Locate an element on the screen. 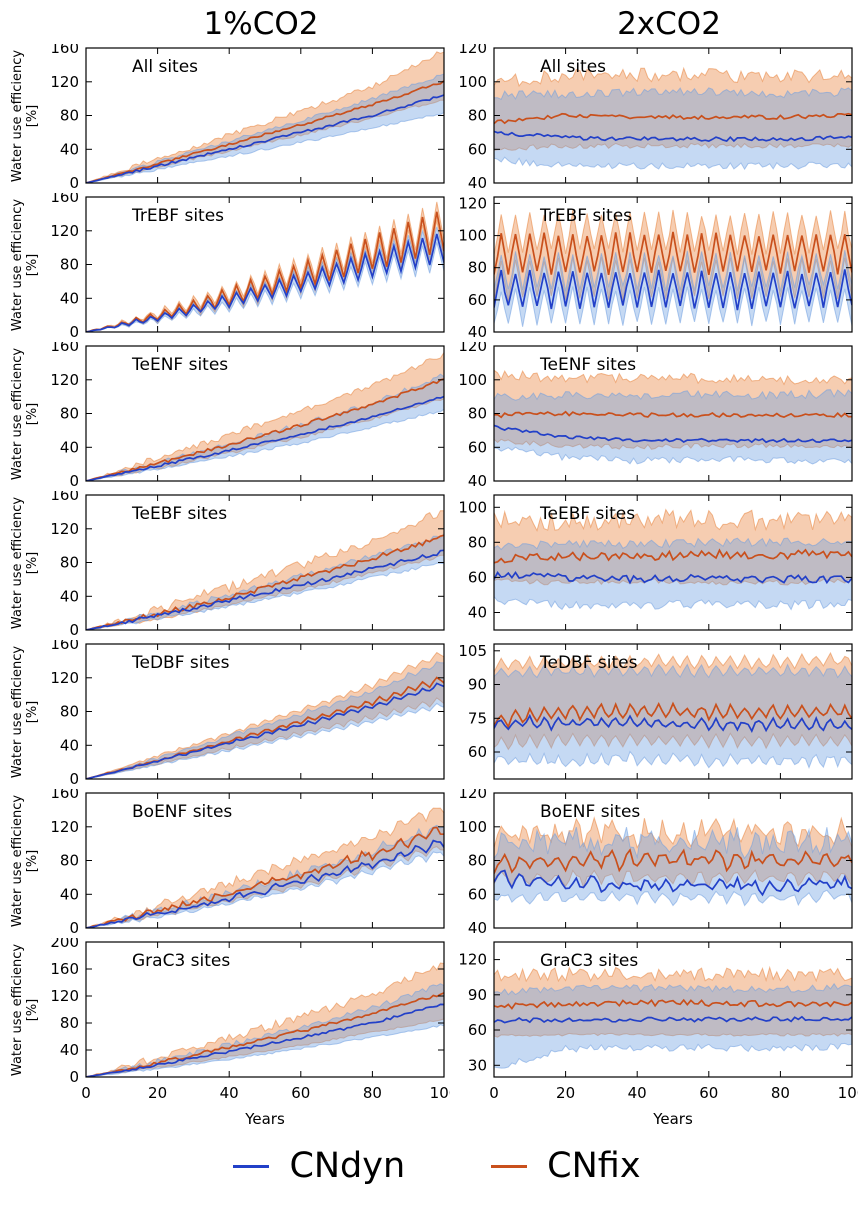 The height and width of the screenshot is (1206, 866). panel-2xco2-tedbf-sites: 60 75 90 105 TeDBF sites is located at coordinates (655, 711).